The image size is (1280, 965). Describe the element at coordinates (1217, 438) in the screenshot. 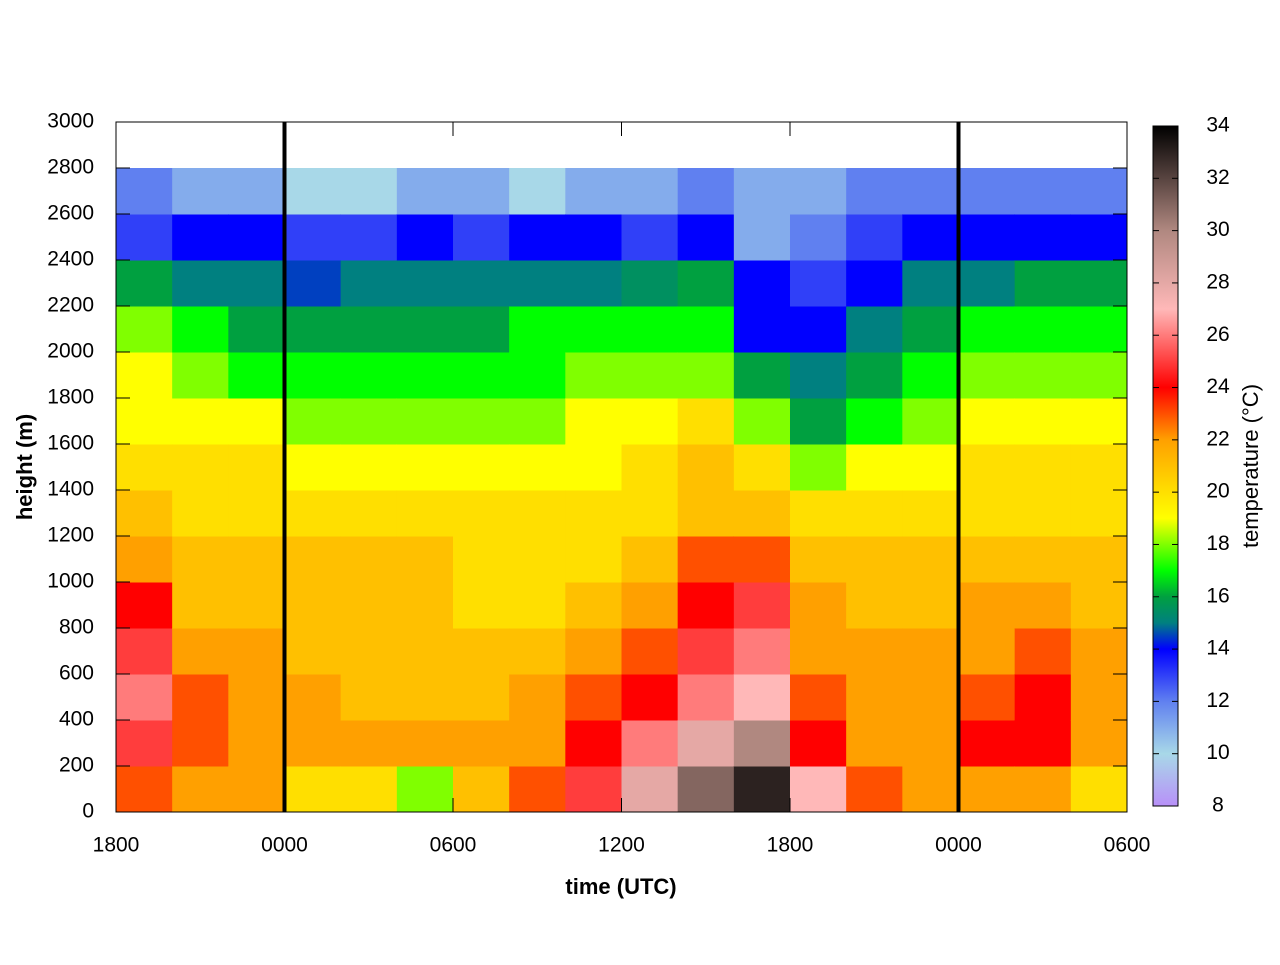

I see `colorbar-tick-label: 22` at that location.